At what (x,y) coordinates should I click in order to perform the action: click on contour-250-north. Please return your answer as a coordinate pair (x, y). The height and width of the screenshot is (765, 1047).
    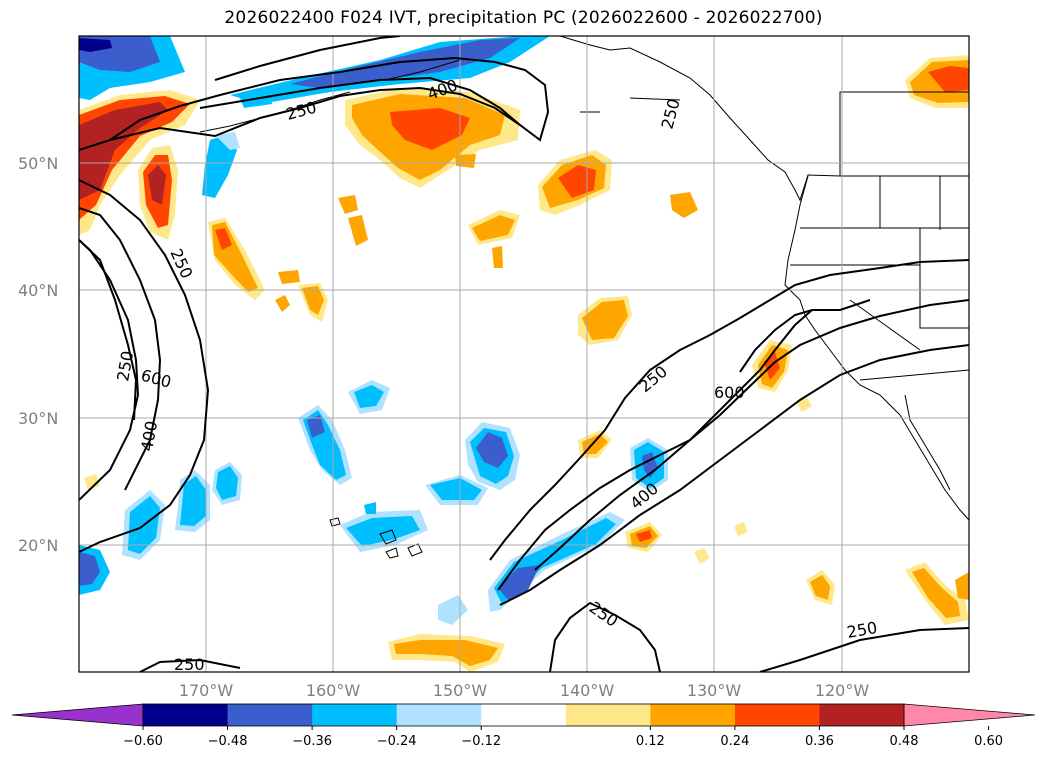
    Looking at the image, I should click on (314, 103).